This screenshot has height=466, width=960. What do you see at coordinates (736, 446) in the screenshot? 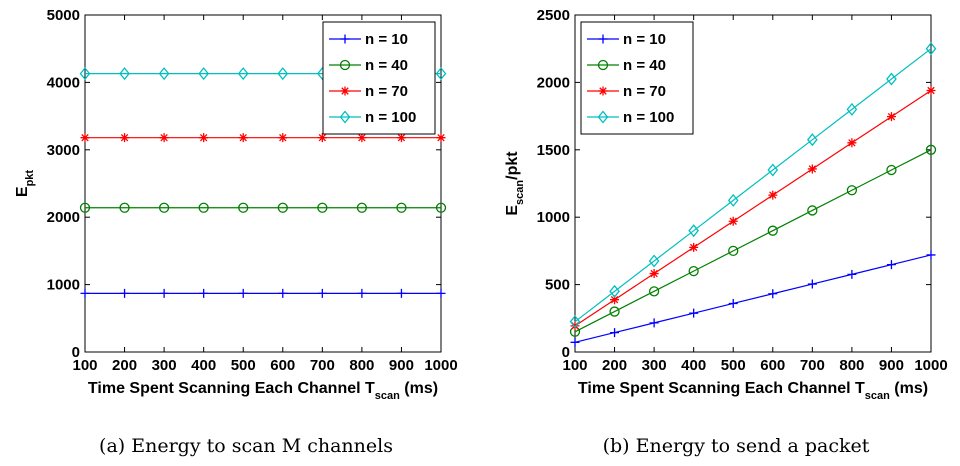
I see `figure-caption: (b) Energy to send a packet` at bounding box center [736, 446].